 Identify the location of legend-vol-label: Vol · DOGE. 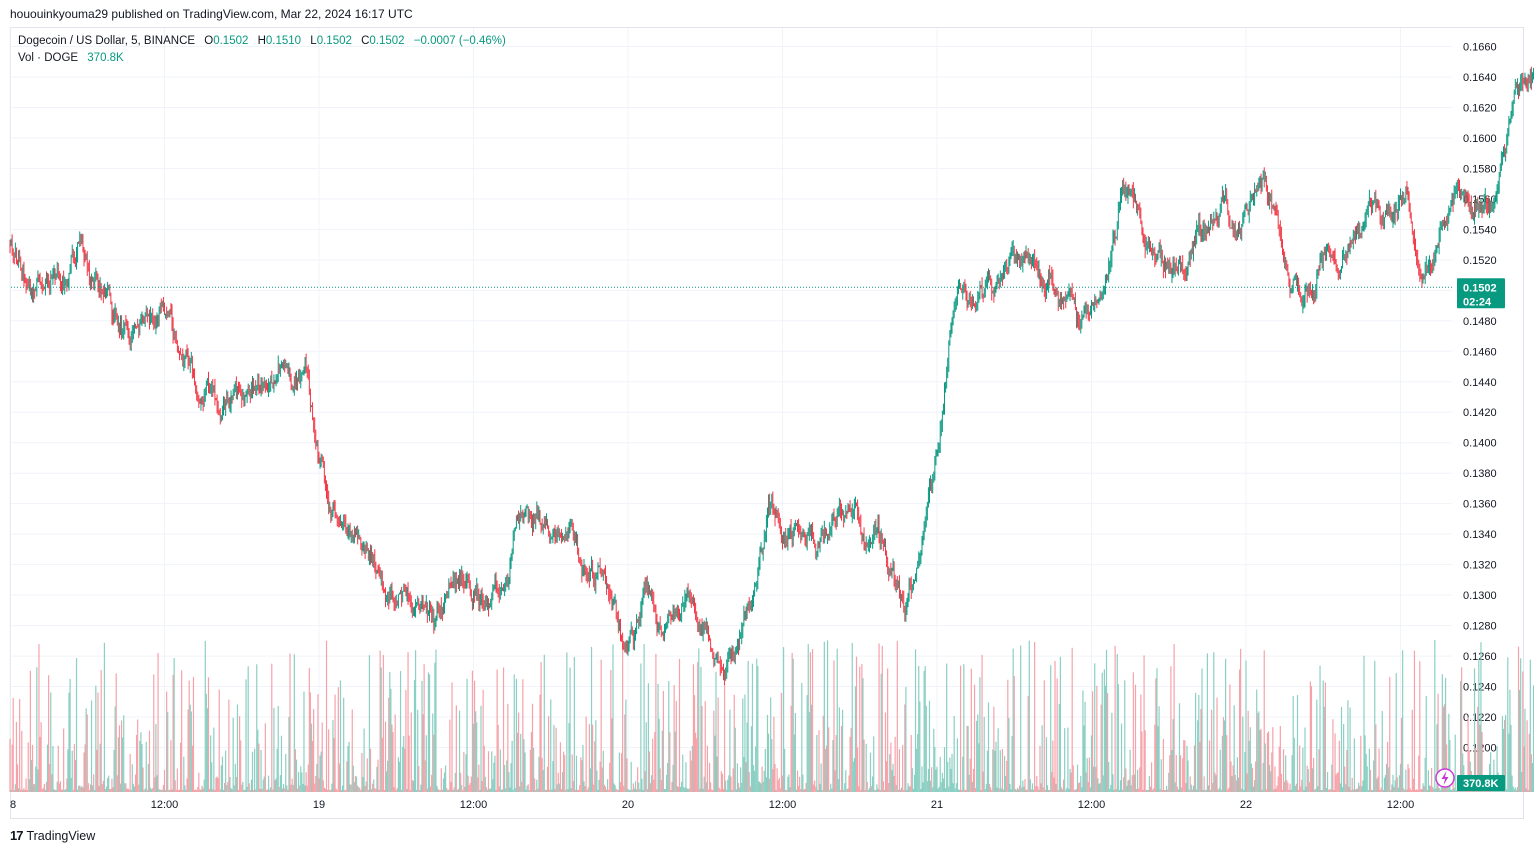
(48, 58).